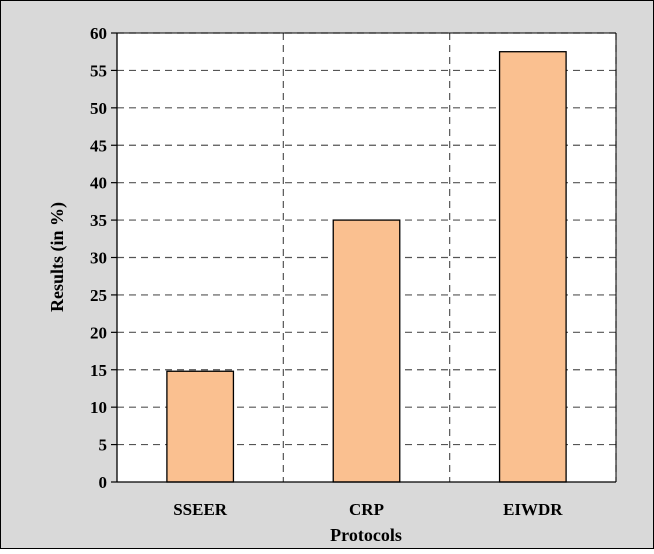 The height and width of the screenshot is (554, 654). Describe the element at coordinates (533, 509) in the screenshot. I see `x-tick-label: EIWDR` at that location.